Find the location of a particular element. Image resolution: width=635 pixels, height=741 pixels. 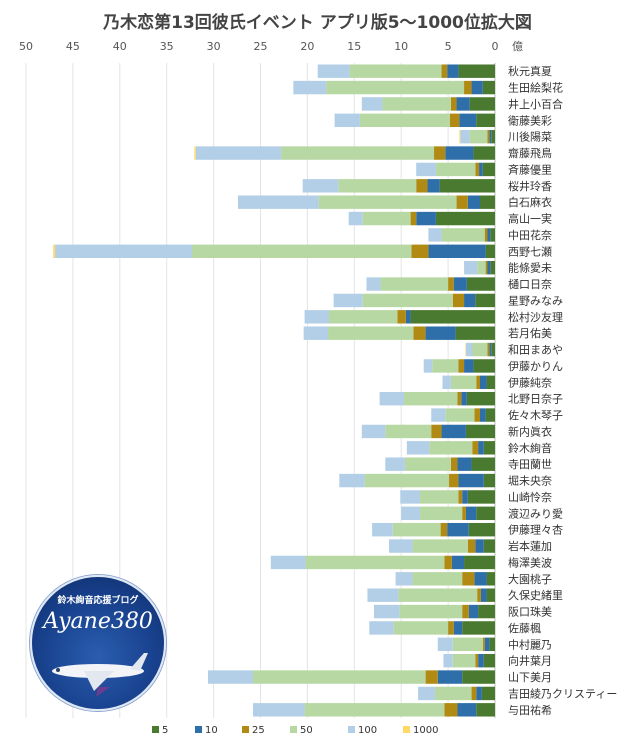

x-tick-label: 5 is located at coordinates (448, 46).